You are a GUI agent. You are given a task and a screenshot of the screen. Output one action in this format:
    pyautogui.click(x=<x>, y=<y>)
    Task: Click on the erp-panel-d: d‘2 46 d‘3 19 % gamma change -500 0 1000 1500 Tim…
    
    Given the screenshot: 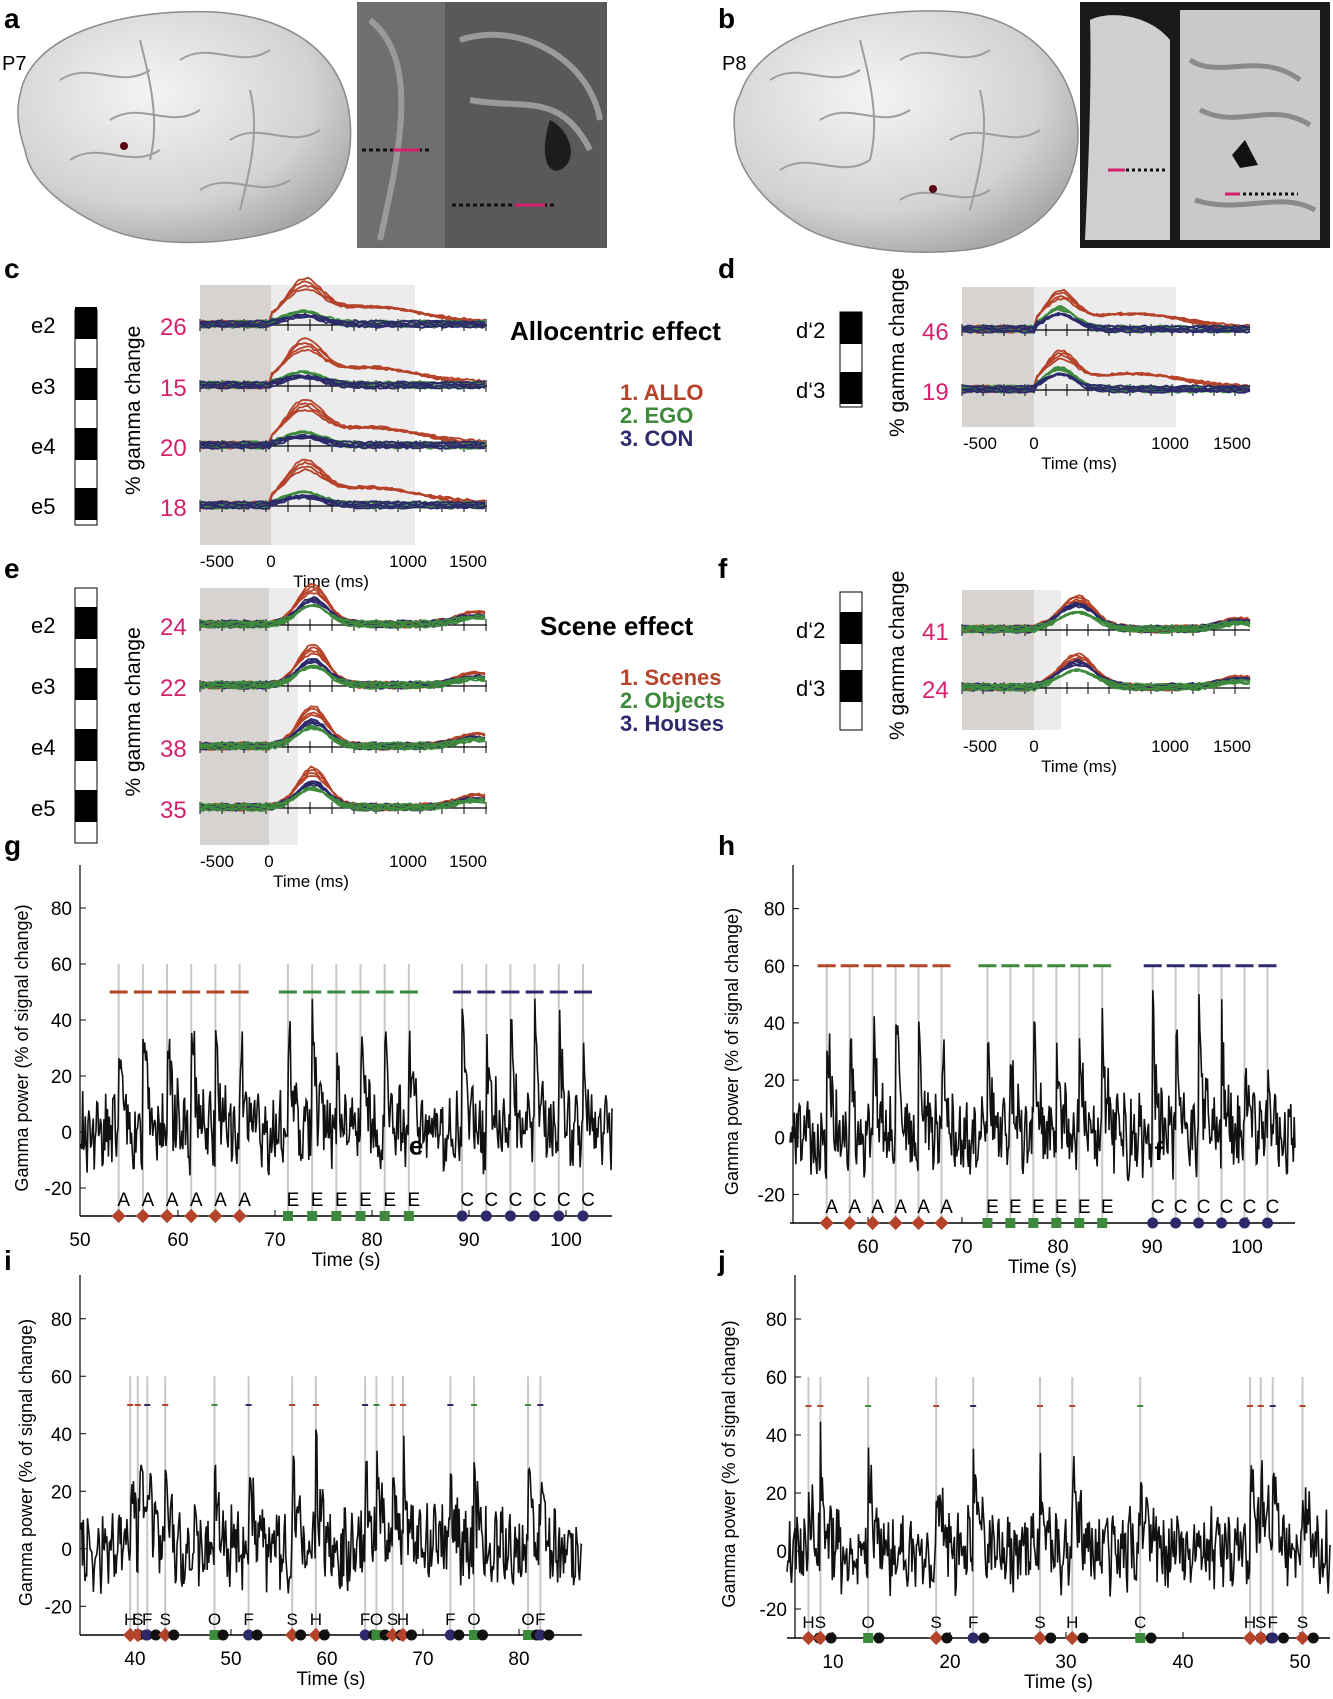 What is the action you would take?
    pyautogui.click(x=1023, y=370)
    